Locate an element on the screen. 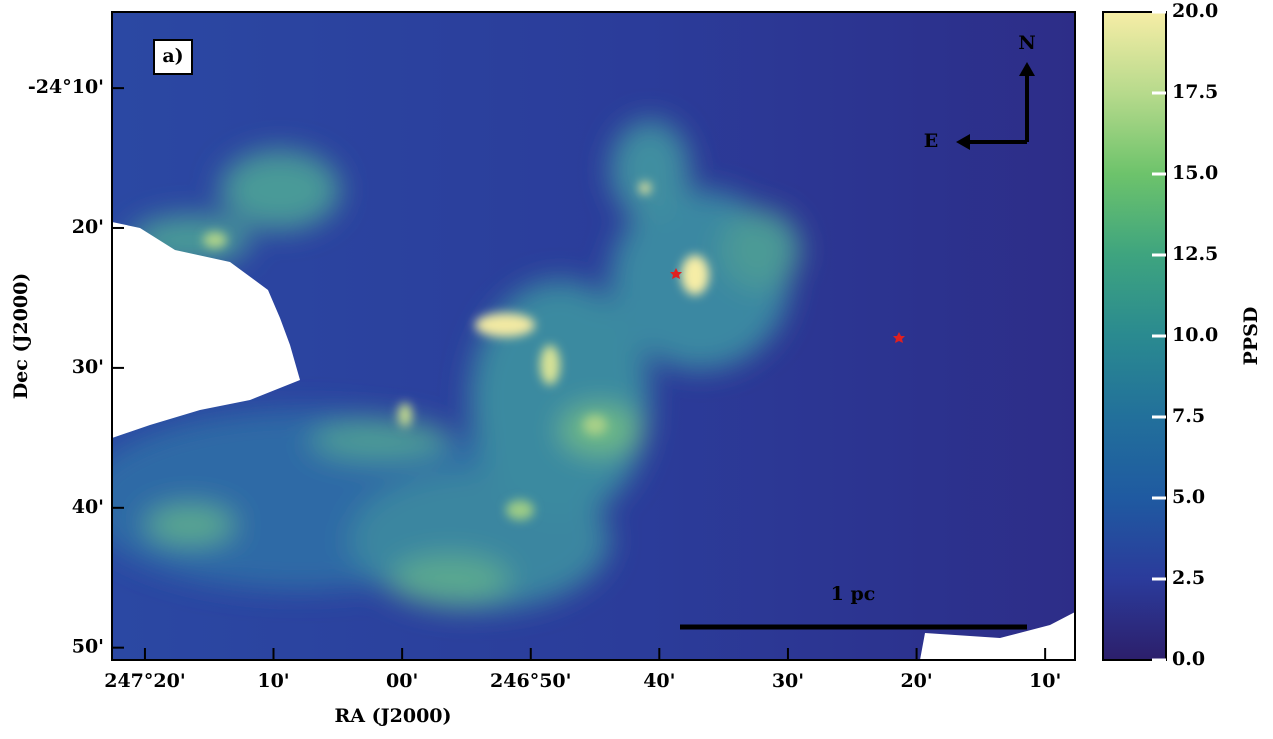  x-axis-label: RA (J2000) is located at coordinates (393, 716).